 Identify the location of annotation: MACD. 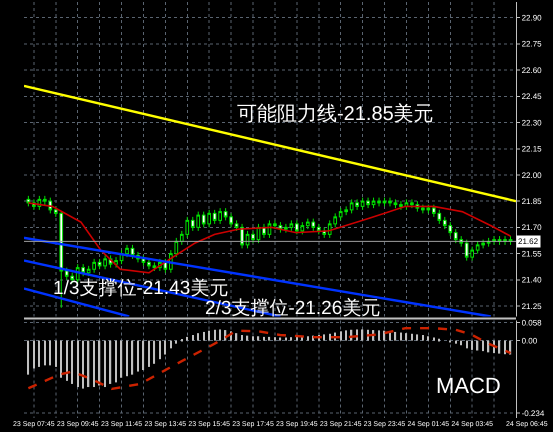
(468, 385).